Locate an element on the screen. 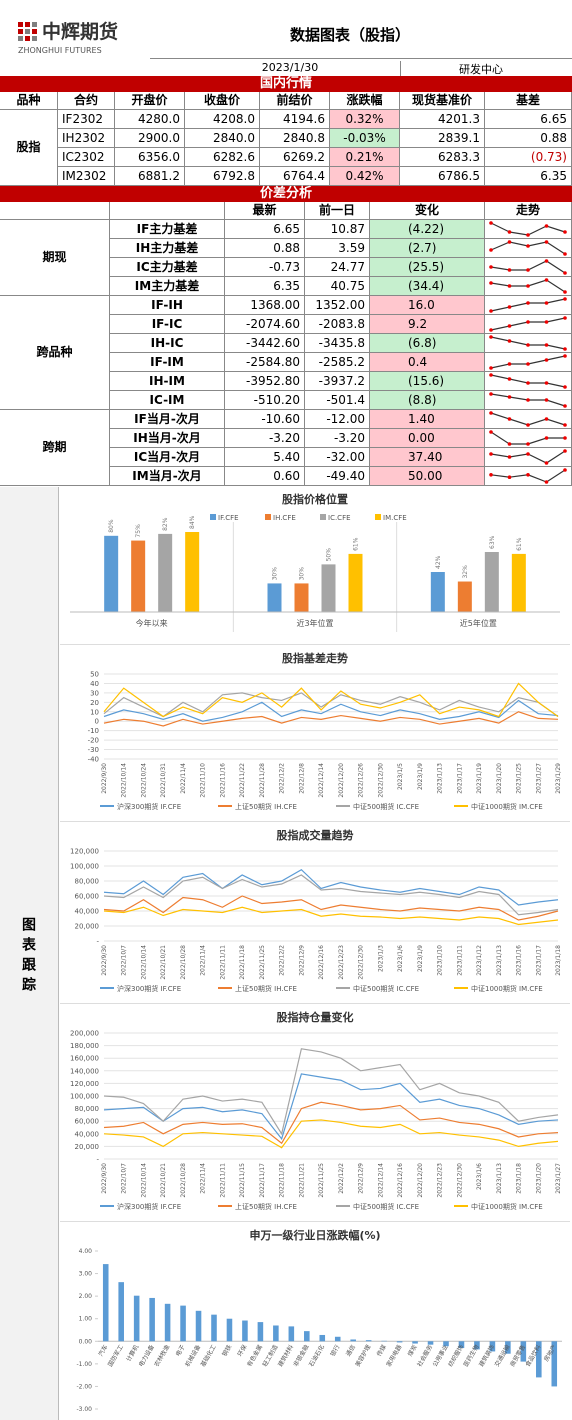 The height and width of the screenshot is (1420, 572). y-tick-label: 0.00 is located at coordinates (86, 1341).